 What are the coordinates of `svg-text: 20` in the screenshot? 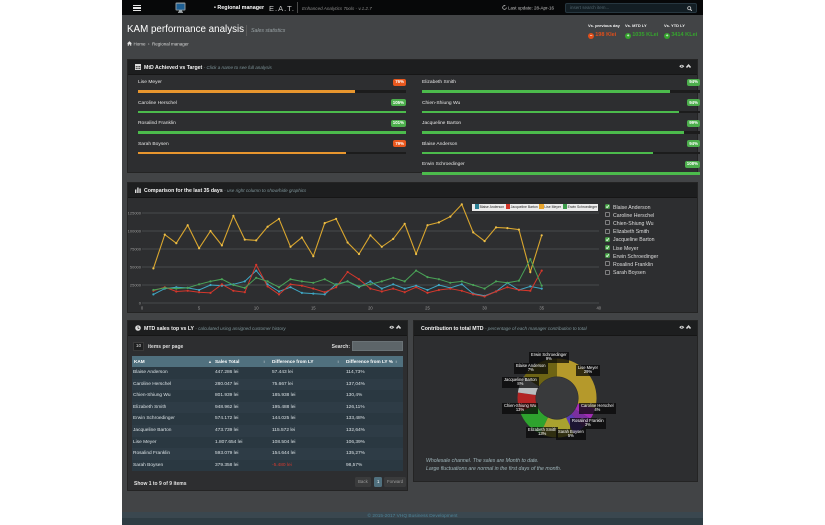 It's located at (370, 308).